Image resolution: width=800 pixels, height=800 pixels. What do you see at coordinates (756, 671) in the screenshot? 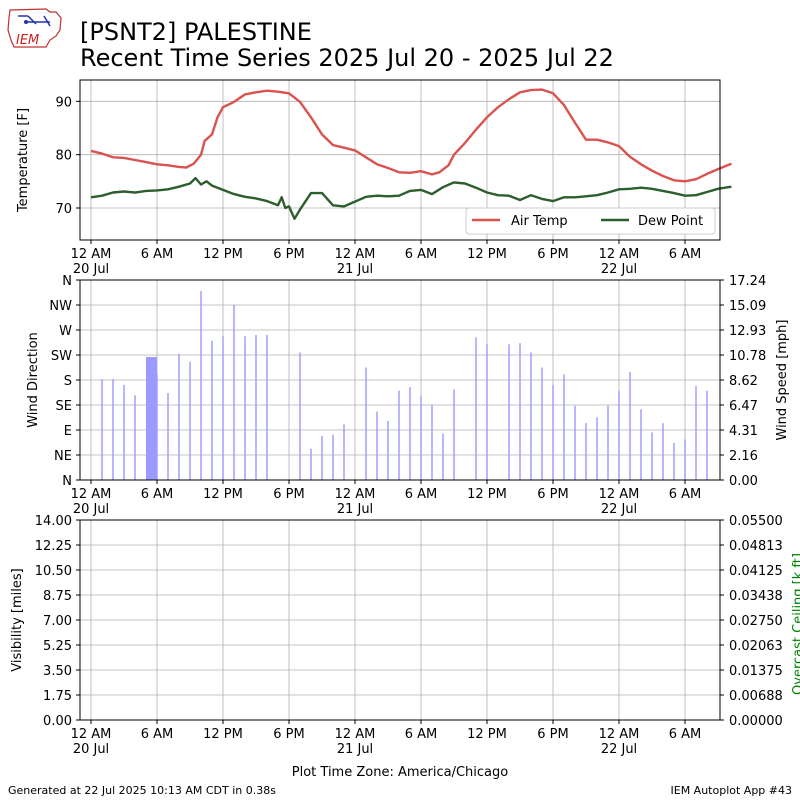
I see `ceiling-tick-label: 0.01375` at bounding box center [756, 671].